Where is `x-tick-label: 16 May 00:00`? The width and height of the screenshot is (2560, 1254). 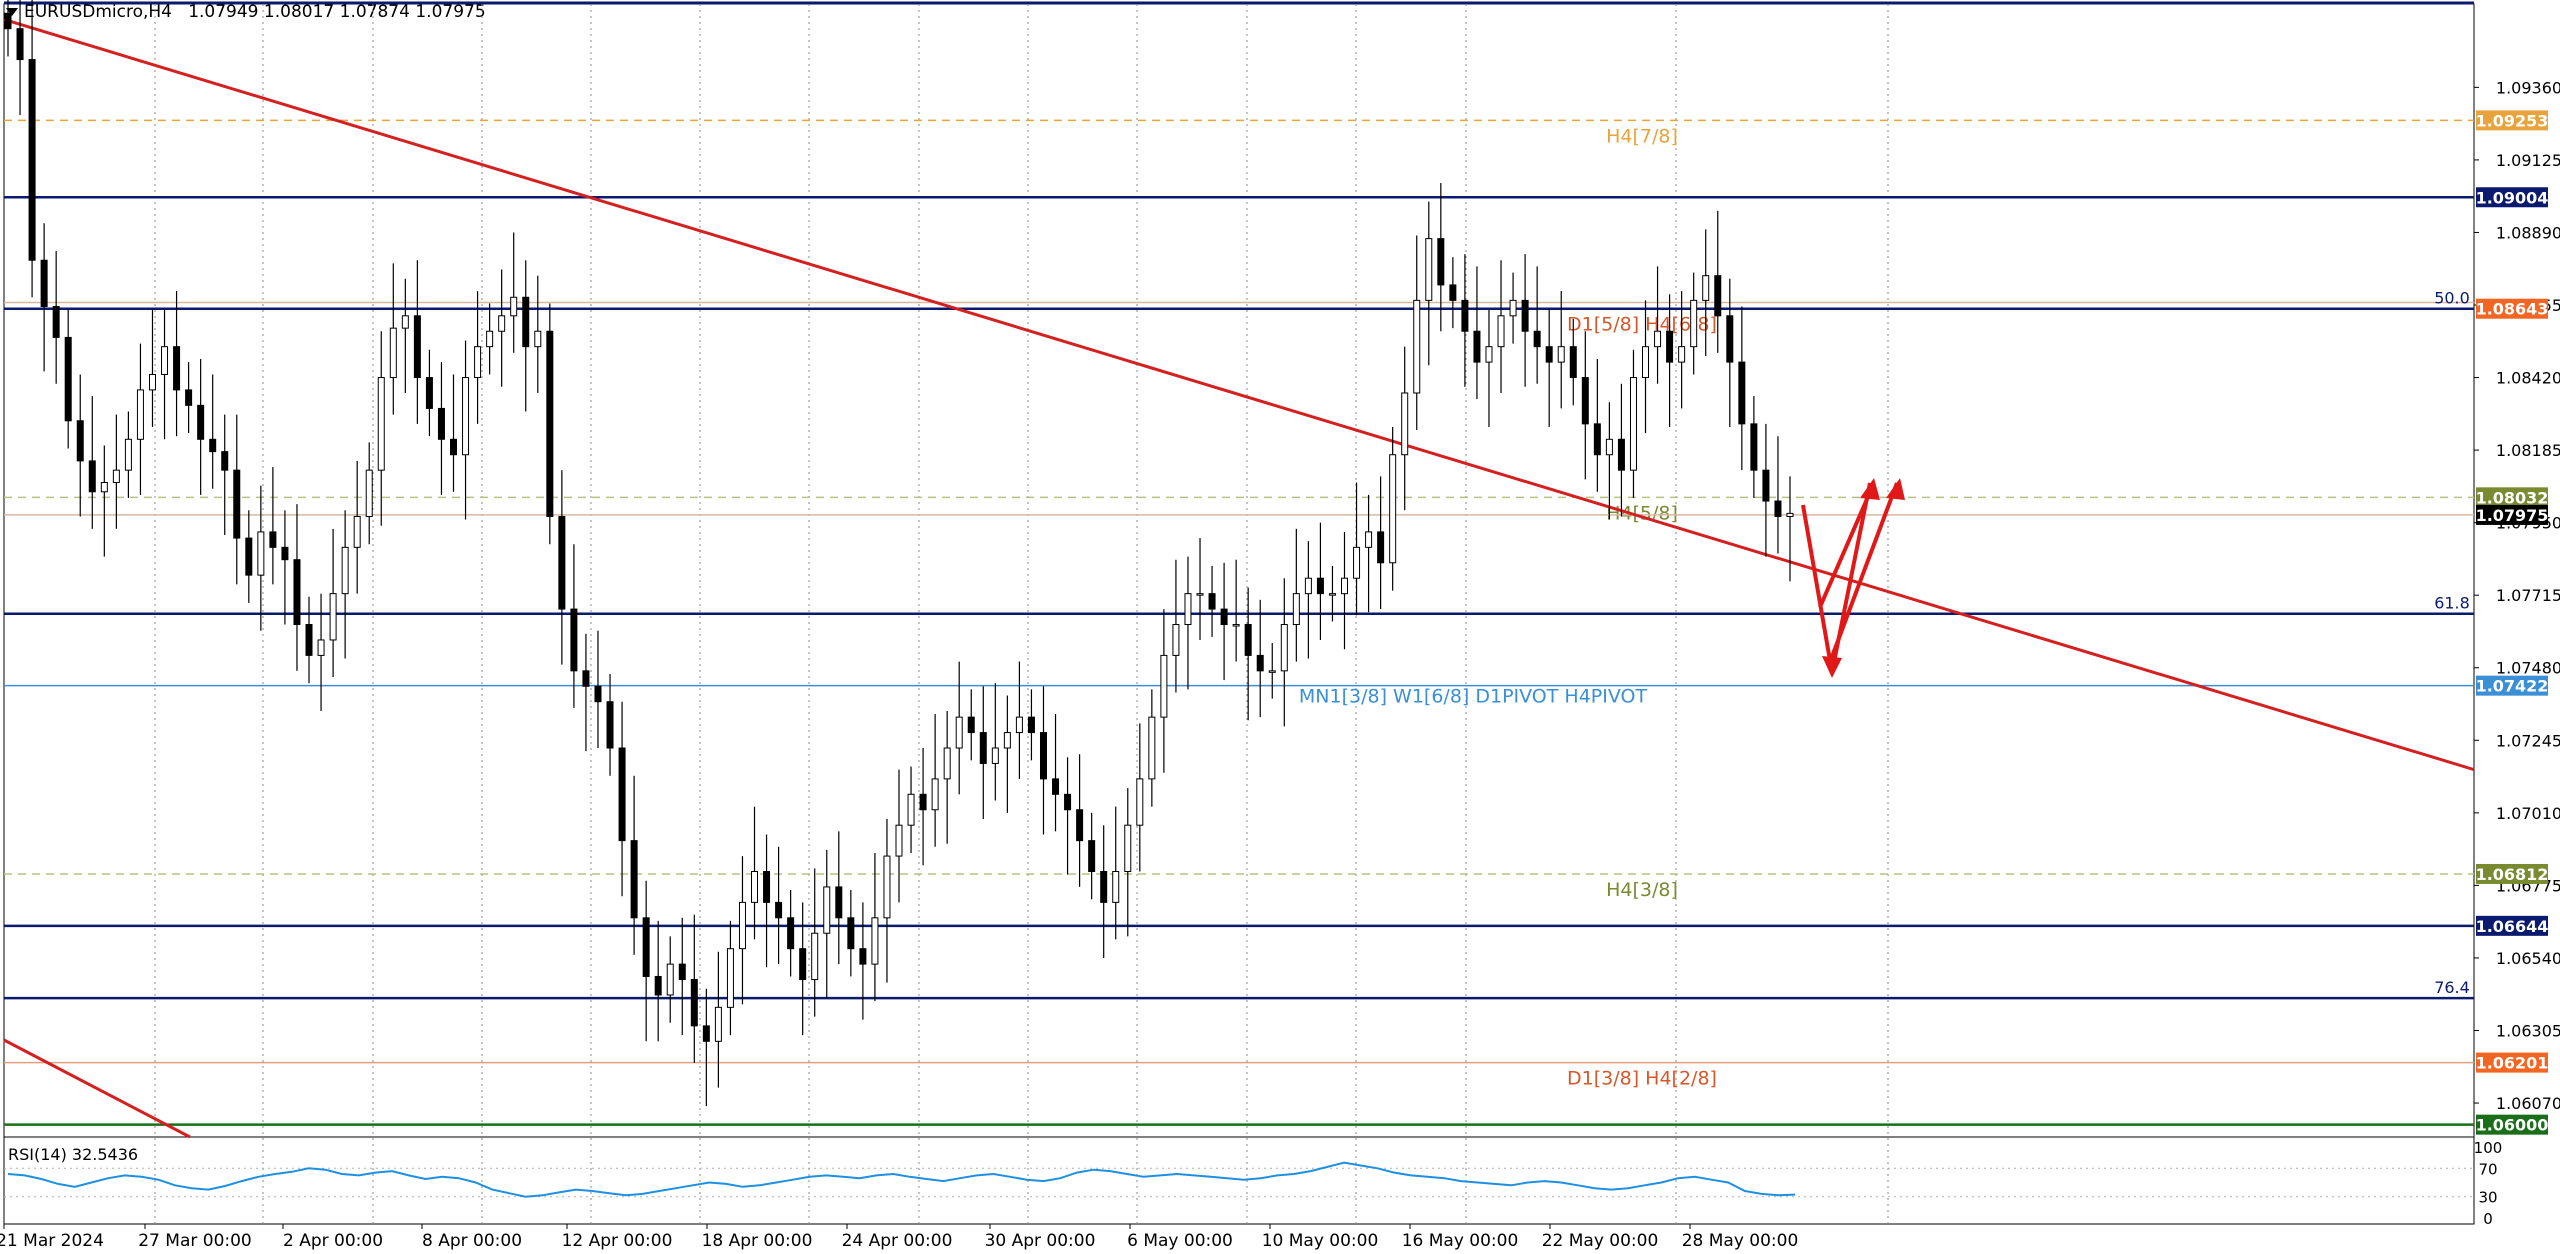 x-tick-label: 16 May 00:00 is located at coordinates (1460, 1241).